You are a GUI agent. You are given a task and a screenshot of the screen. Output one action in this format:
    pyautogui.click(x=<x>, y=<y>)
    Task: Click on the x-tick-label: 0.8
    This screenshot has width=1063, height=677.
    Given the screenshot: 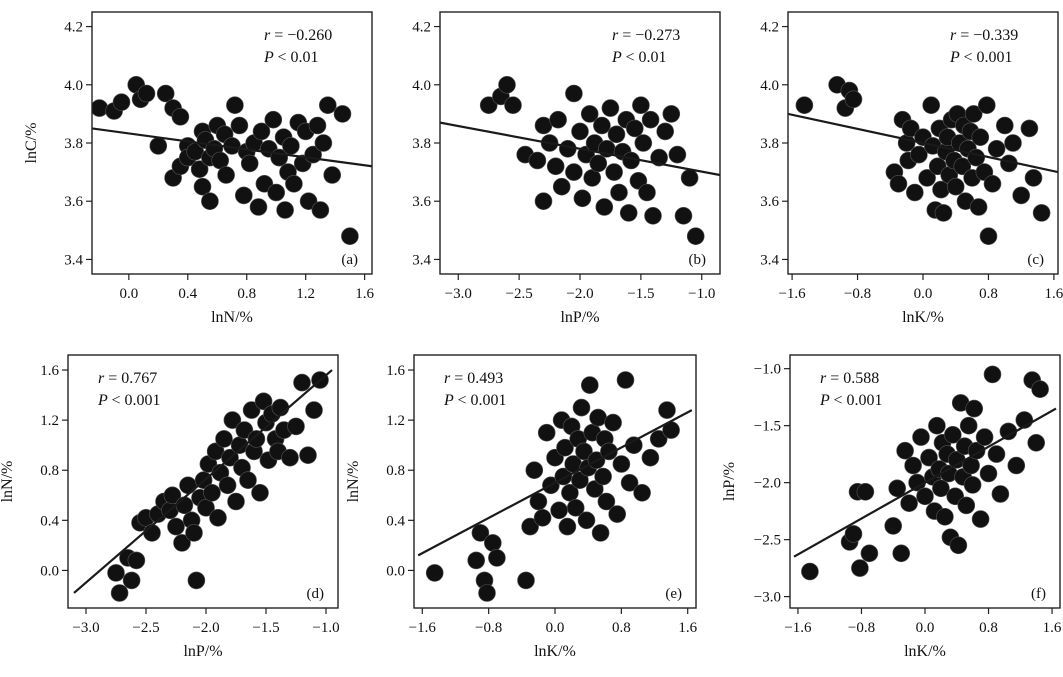 What is the action you would take?
    pyautogui.click(x=988, y=628)
    